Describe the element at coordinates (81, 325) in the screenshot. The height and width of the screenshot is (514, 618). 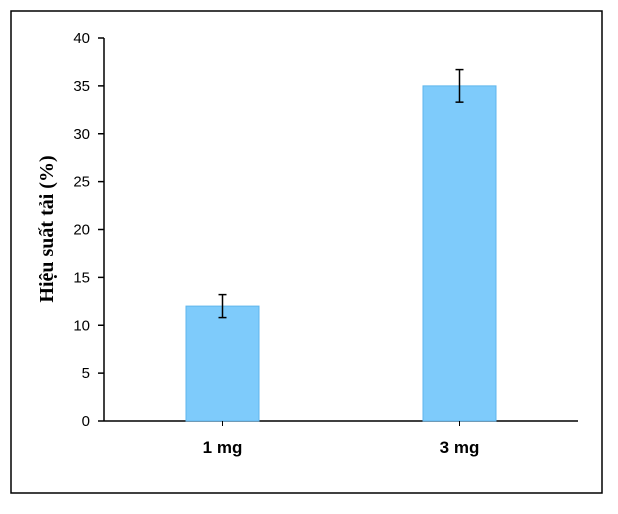
I see `y-tick-label: 10` at that location.